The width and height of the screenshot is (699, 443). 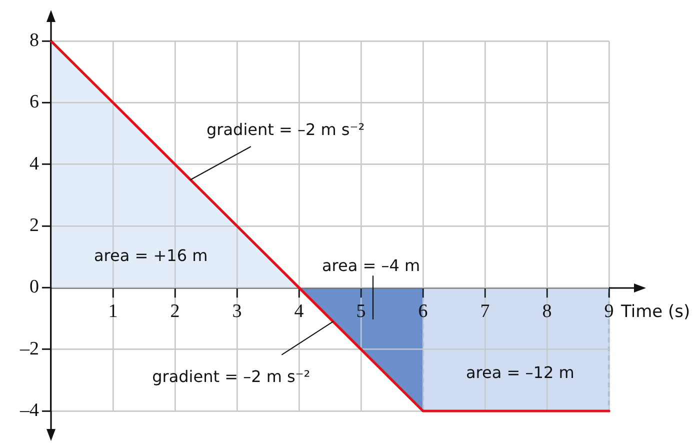 I want to click on x-tick-label: 1, so click(x=113, y=311).